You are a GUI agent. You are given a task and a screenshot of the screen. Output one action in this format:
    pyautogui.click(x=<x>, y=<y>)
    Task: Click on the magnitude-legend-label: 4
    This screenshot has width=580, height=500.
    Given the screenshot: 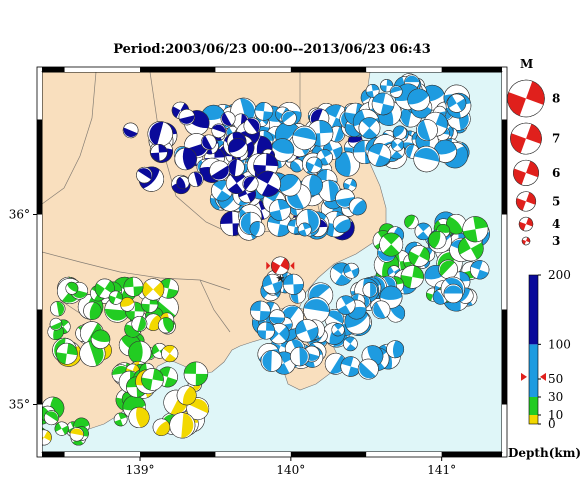 What is the action you would take?
    pyautogui.click(x=556, y=224)
    